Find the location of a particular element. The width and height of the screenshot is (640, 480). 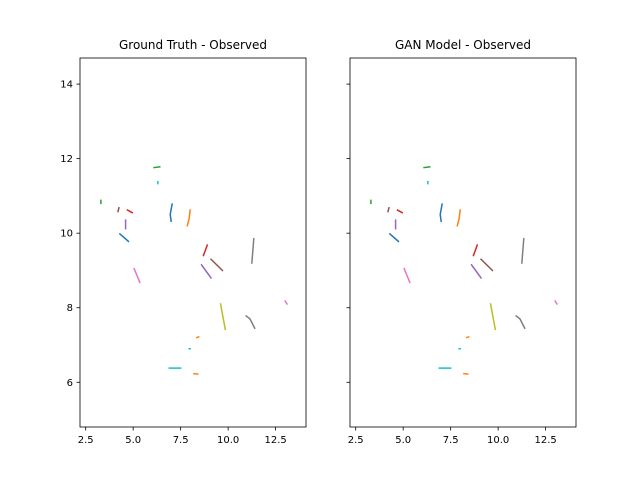

y-tick-label: 8 is located at coordinates (70, 308).